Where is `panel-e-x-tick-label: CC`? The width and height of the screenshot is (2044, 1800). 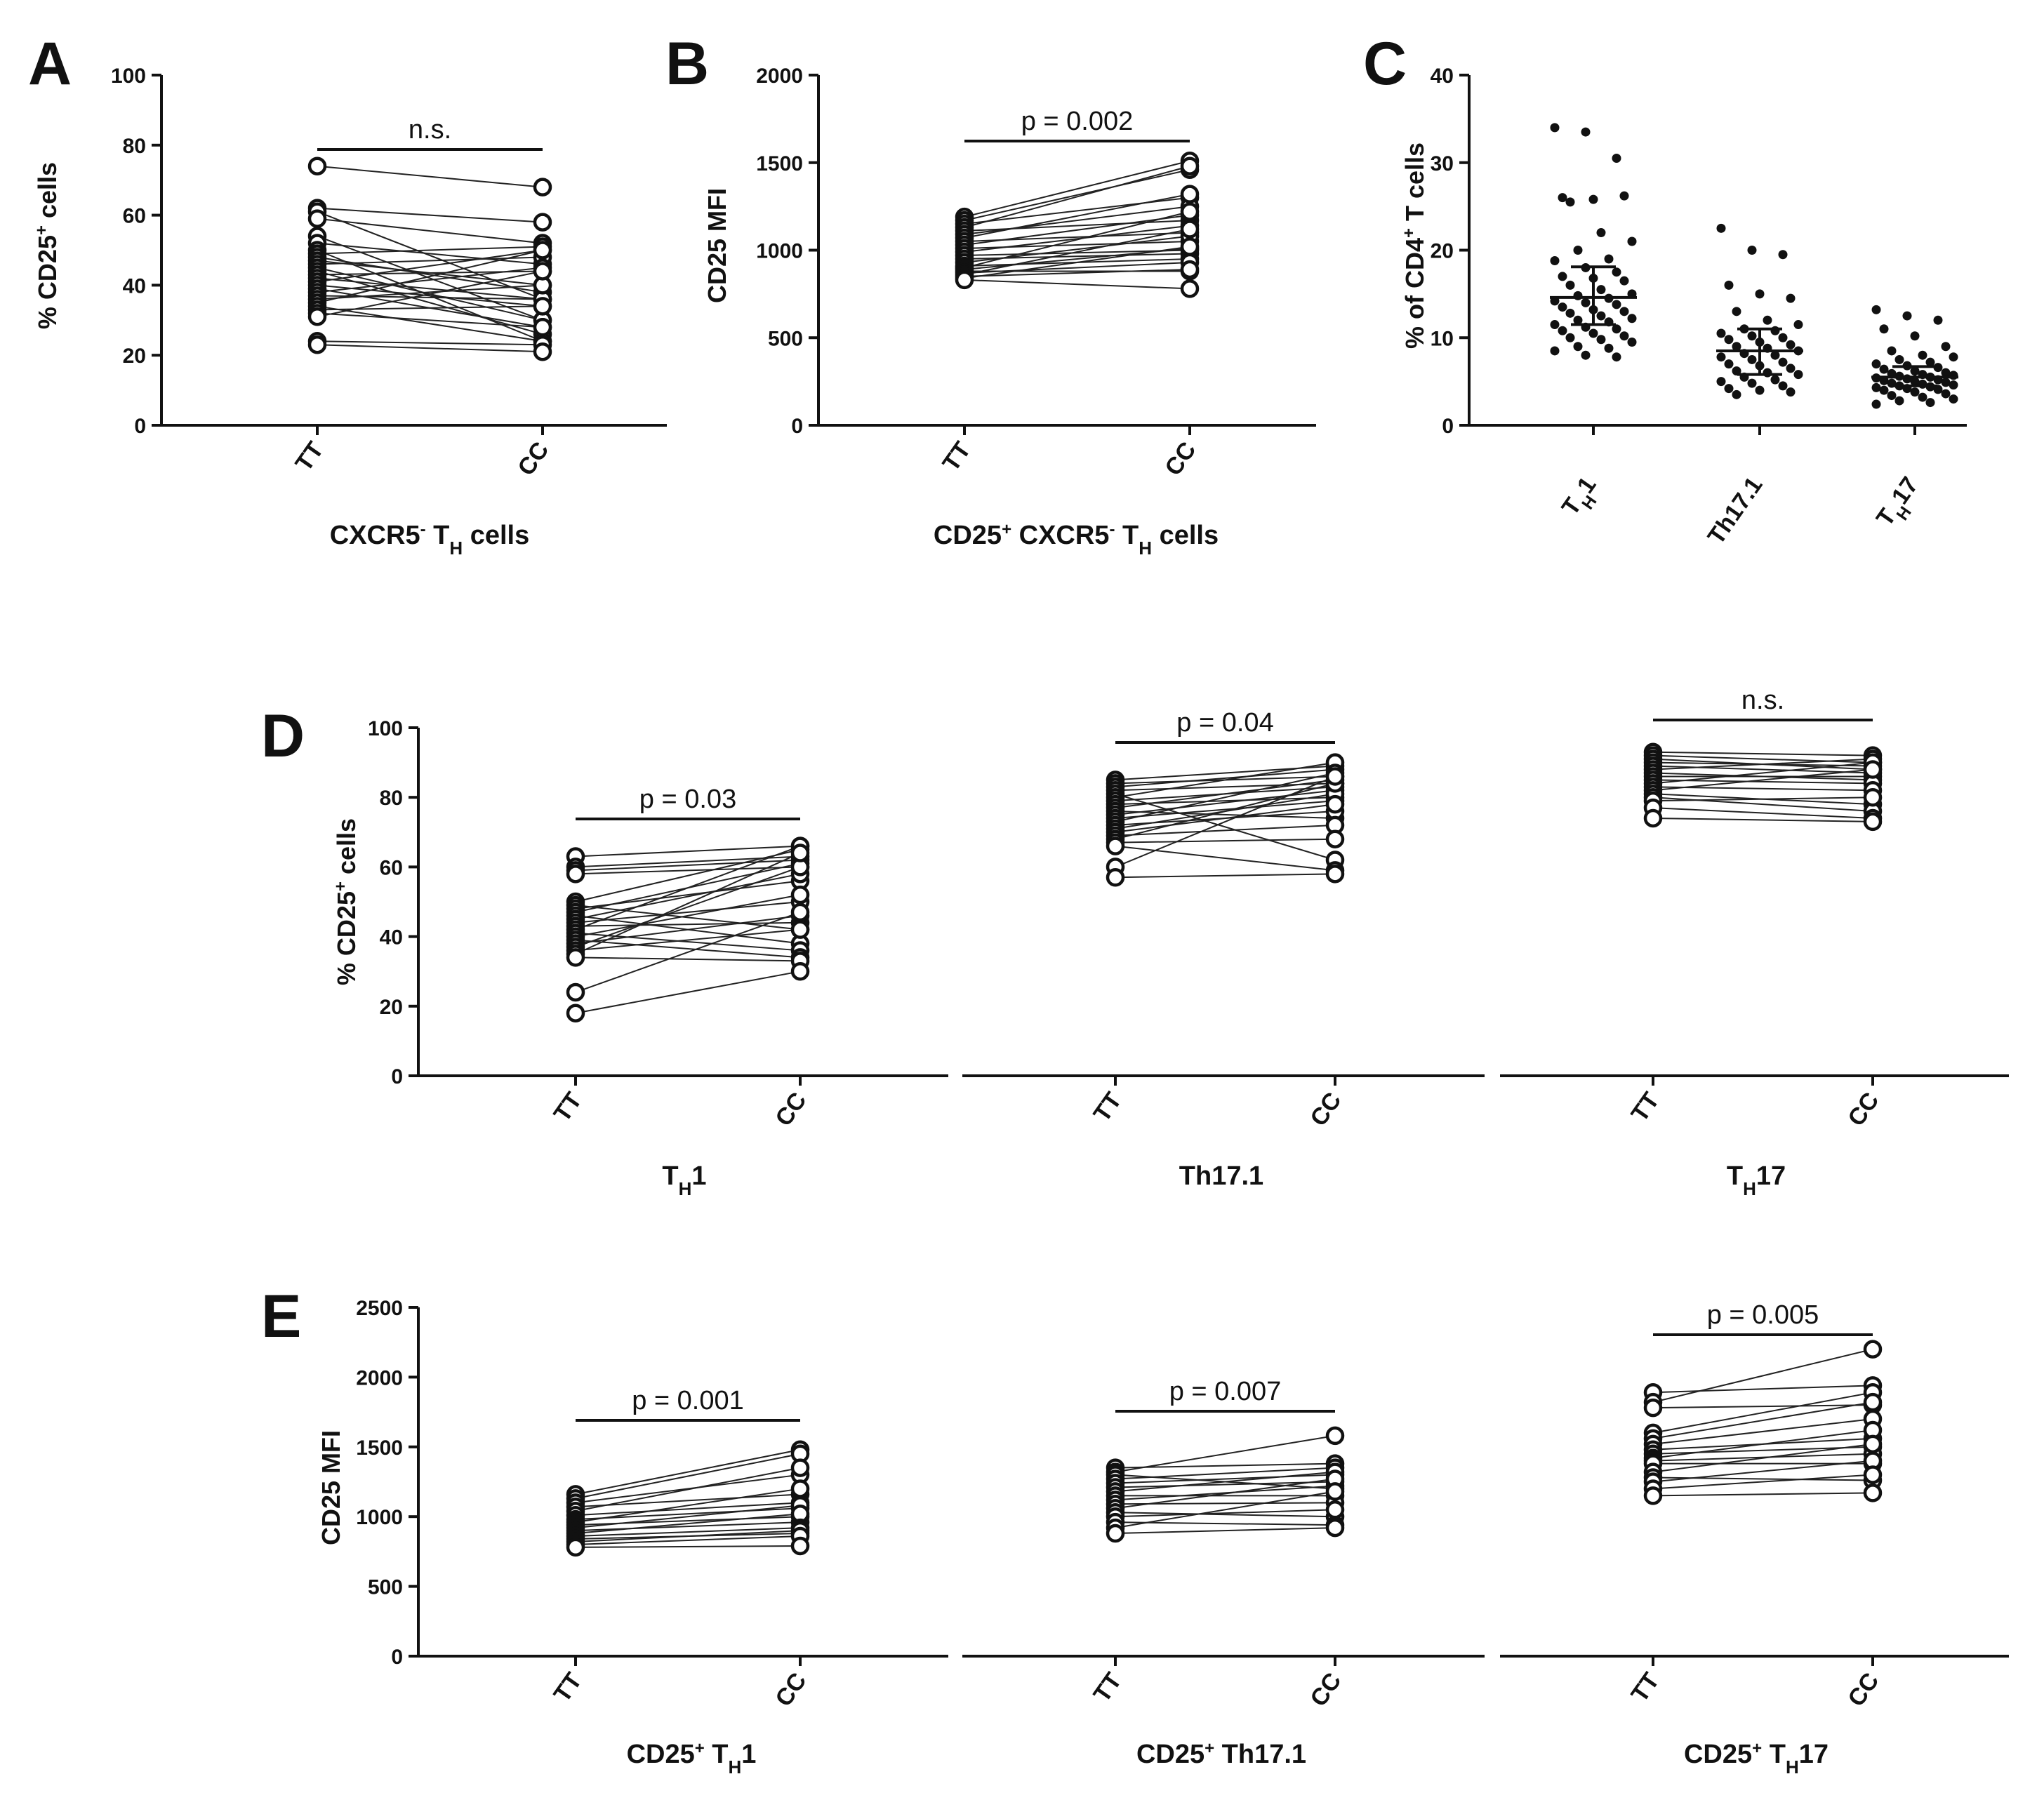
panel-e-x-tick-label: CC is located at coordinates (790, 1690).